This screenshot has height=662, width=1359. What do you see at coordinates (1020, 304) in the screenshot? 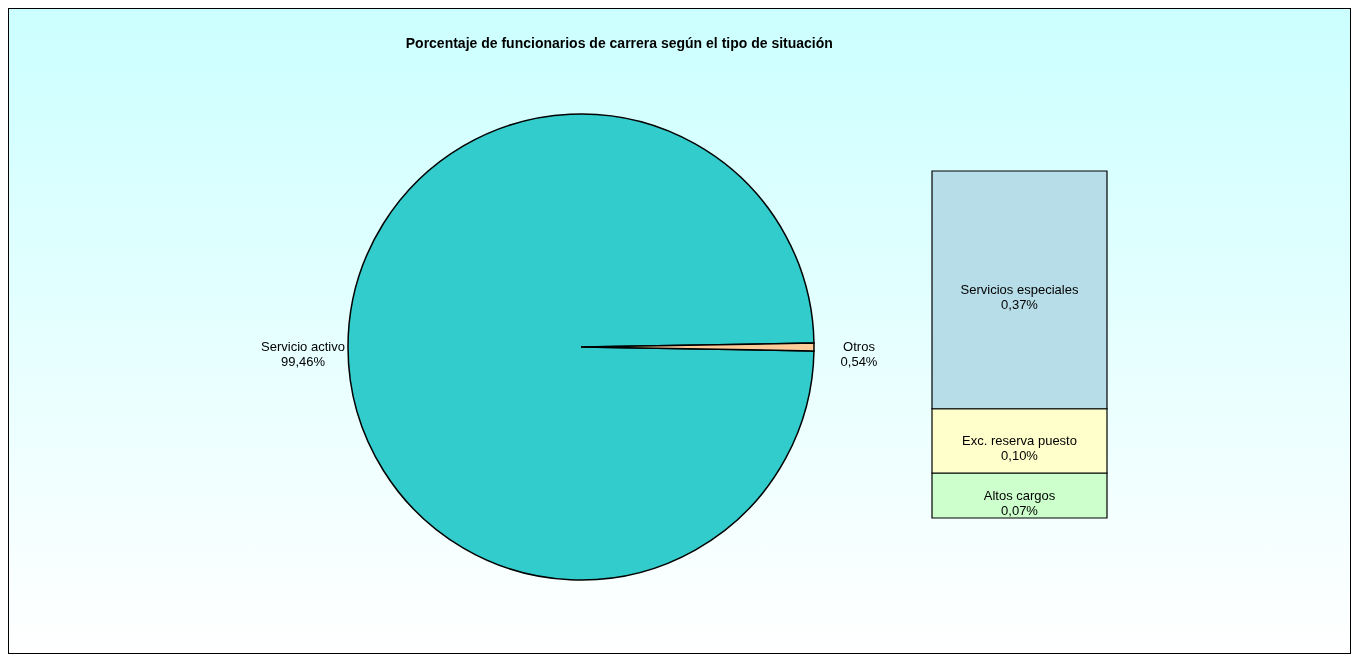
I see `data-label: 0,37%` at bounding box center [1020, 304].